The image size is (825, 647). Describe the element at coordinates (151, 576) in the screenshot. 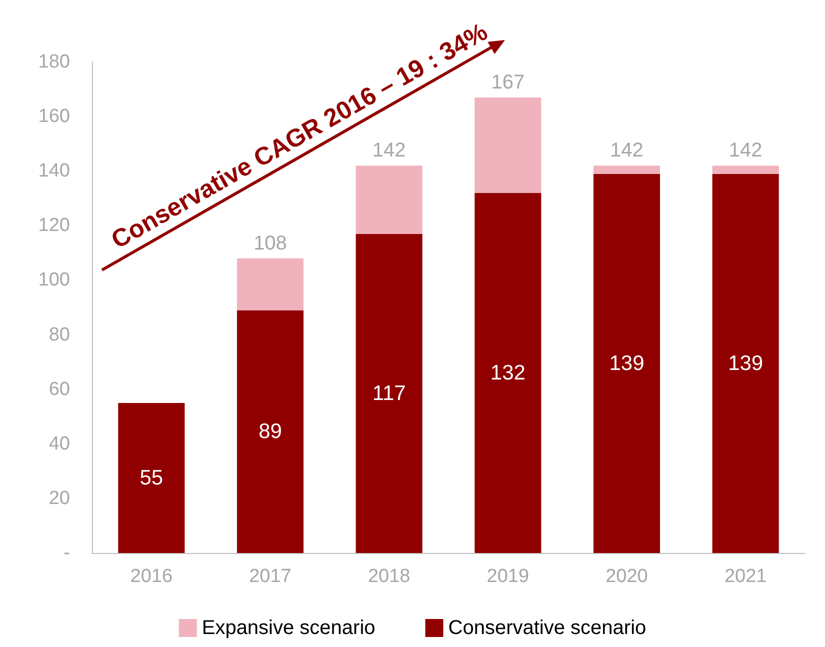

I see `x-tick-label: 2016` at that location.